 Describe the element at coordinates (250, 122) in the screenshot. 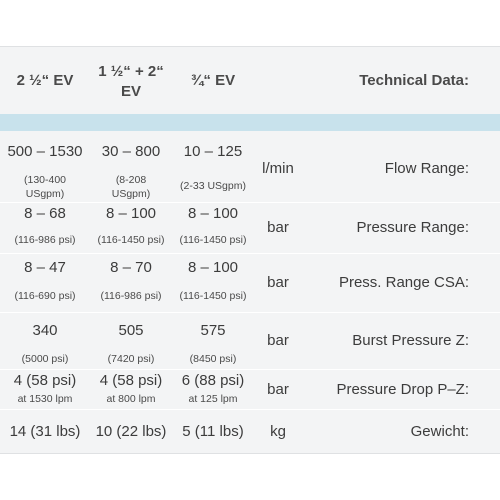

I see `header-divider-bar` at that location.